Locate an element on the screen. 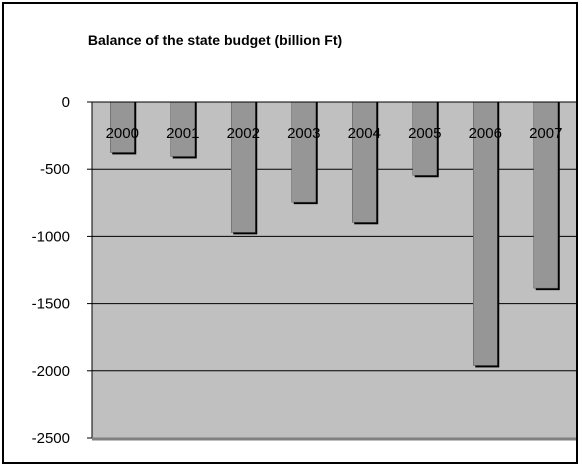 This screenshot has height=466, width=582. y-tick-label: -500 is located at coordinates (55, 169).